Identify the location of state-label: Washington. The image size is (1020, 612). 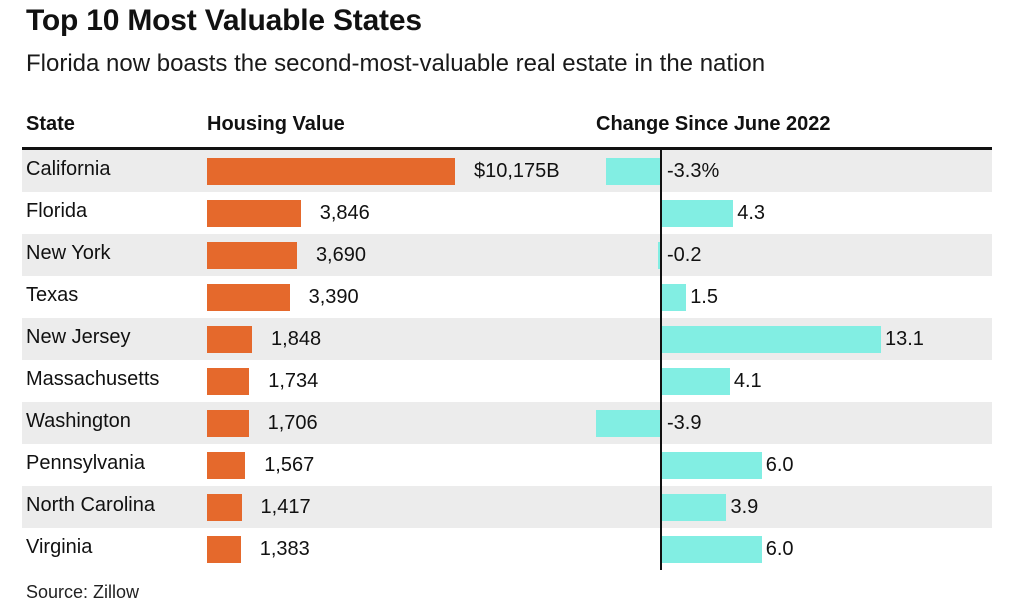
(78, 421).